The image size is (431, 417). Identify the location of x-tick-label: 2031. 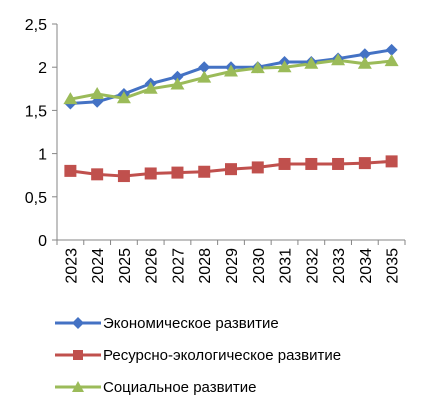
(286, 266).